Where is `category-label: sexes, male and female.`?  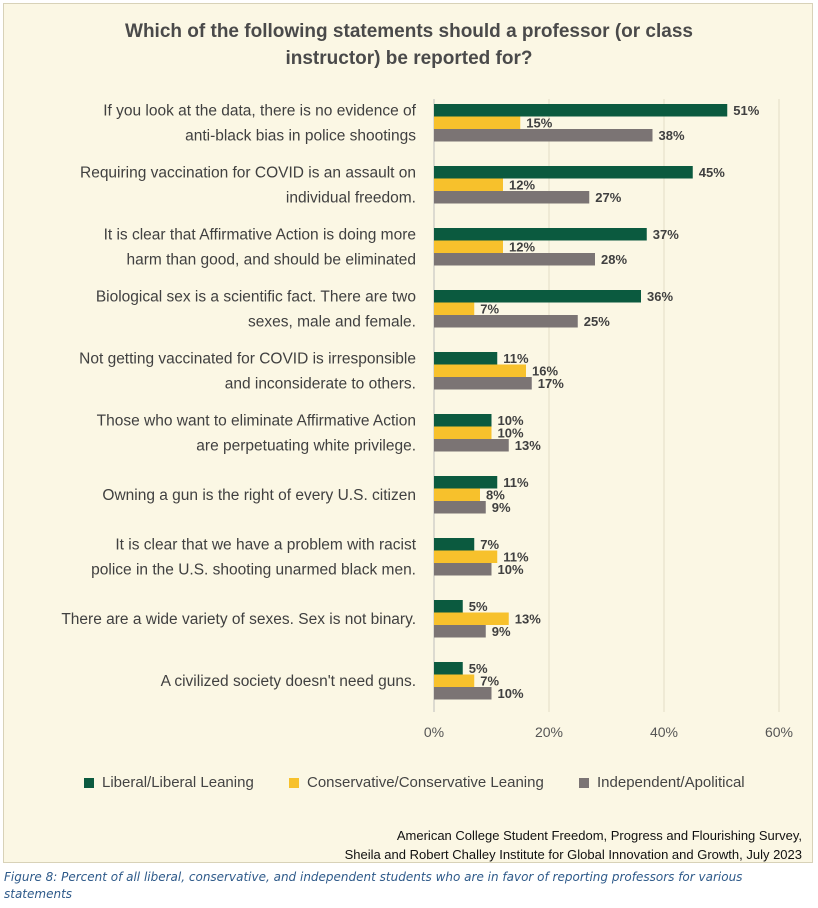
category-label: sexes, male and female. is located at coordinates (332, 321).